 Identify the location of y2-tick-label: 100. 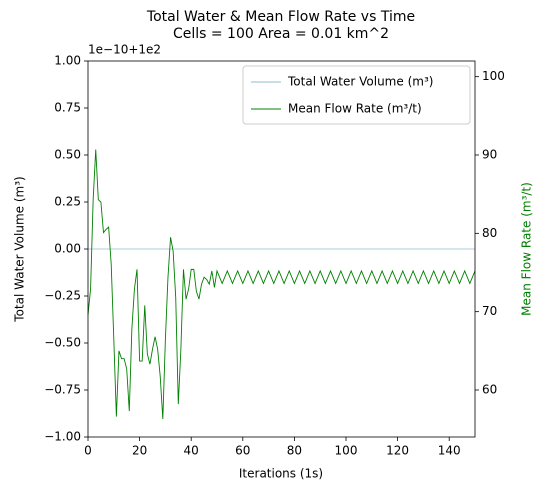
(493, 76).